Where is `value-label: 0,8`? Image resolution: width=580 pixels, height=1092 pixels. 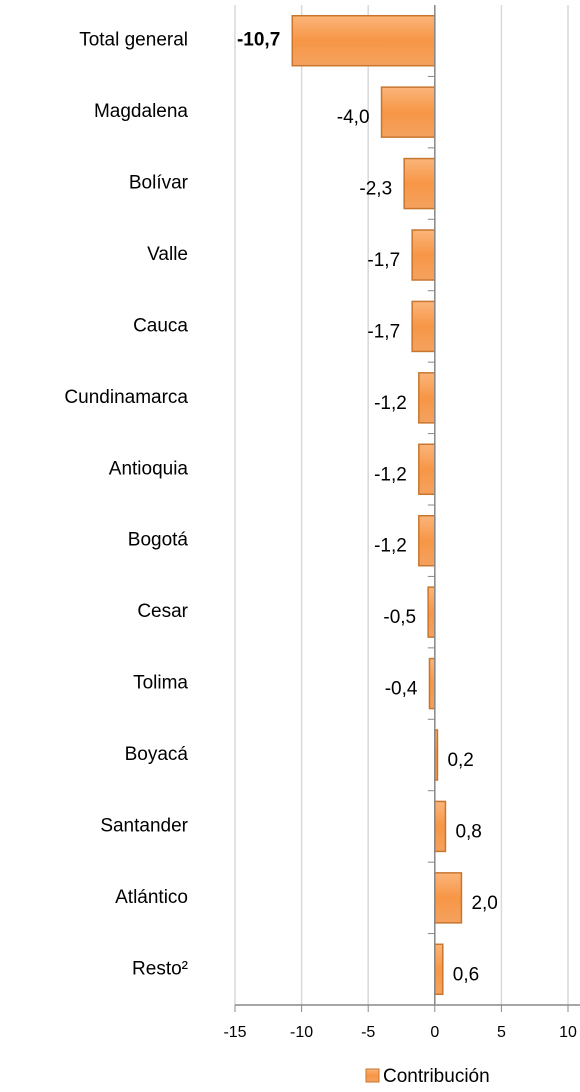
value-label: 0,8 is located at coordinates (468, 831).